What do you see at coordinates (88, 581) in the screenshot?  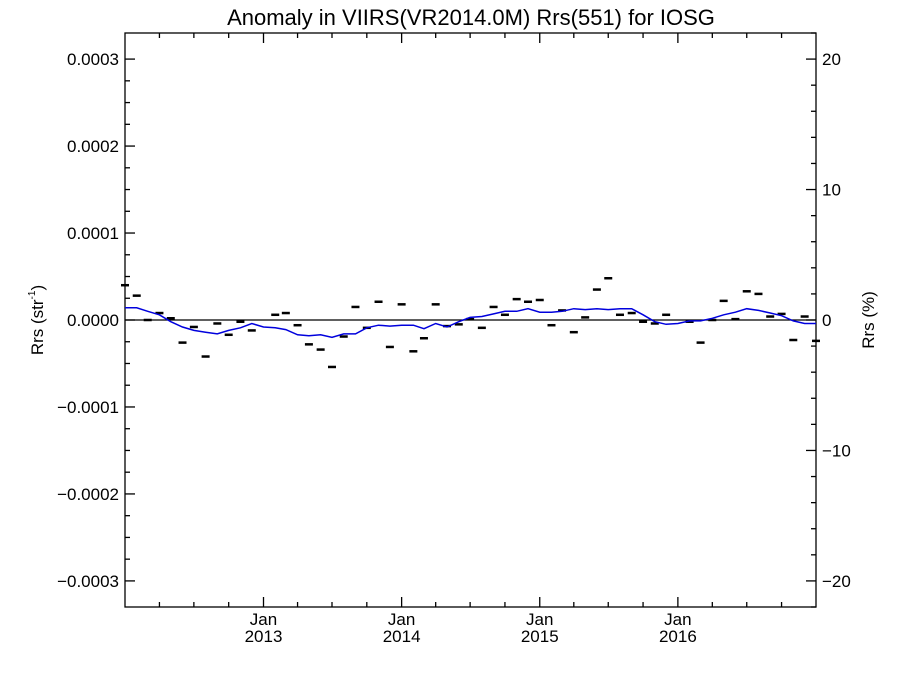 I see `left-tick-label: −0.0003` at bounding box center [88, 581].